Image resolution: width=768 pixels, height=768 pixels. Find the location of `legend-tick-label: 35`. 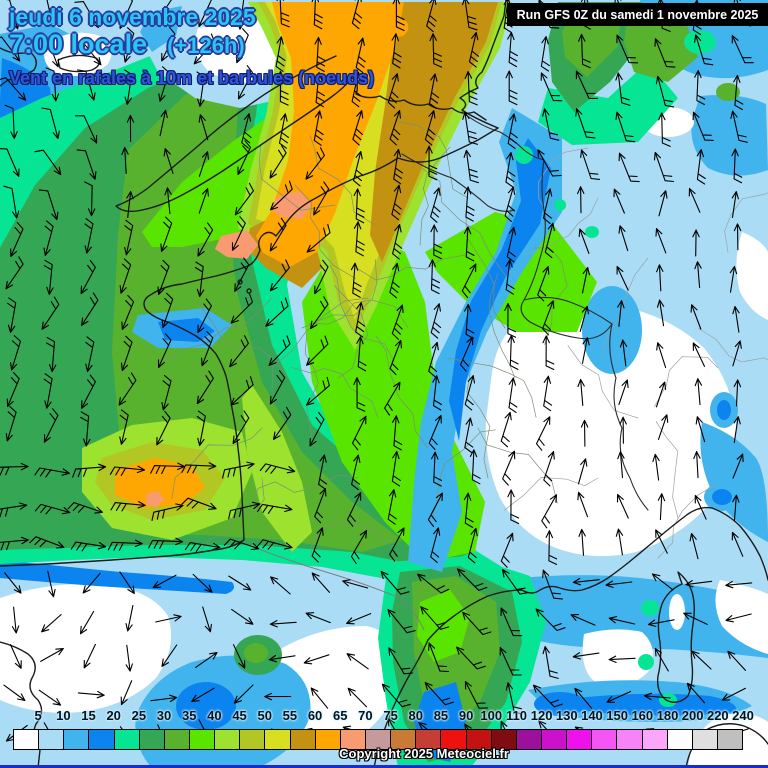

legend-tick-label: 35 is located at coordinates (189, 715).